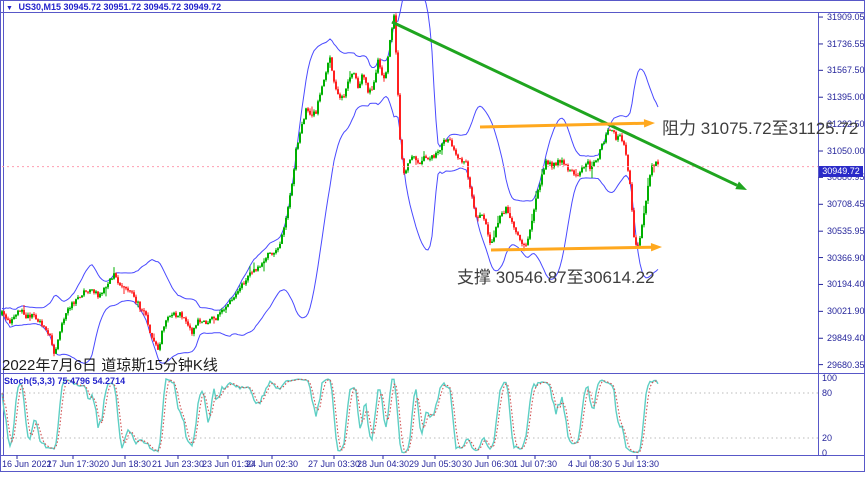 This screenshot has width=865, height=480. Describe the element at coordinates (827, 393) in the screenshot. I see `stoch-axis-label: 80` at that location.